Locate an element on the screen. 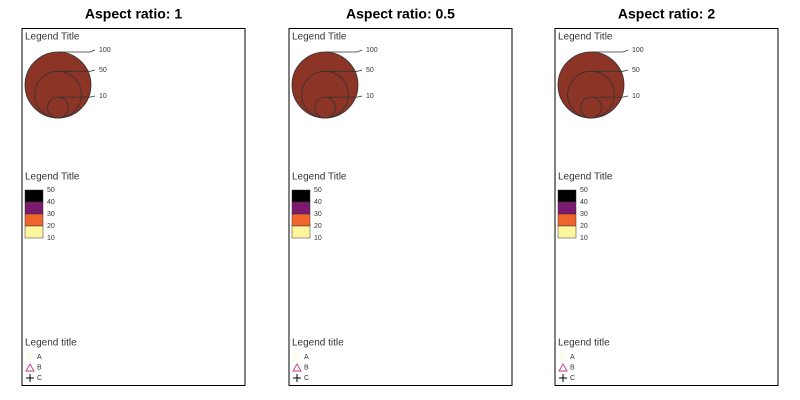  panel-title: Aspect ratio: 2 is located at coordinates (666, 14).